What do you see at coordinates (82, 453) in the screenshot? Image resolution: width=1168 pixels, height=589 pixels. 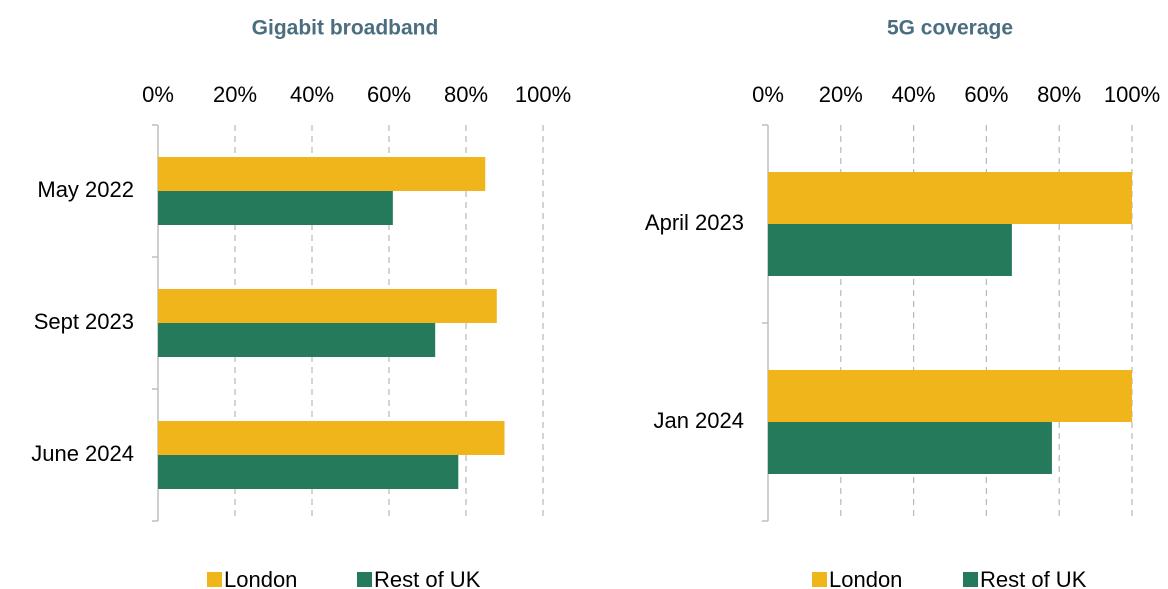 I see `y-tick-label: June 2024` at bounding box center [82, 453].